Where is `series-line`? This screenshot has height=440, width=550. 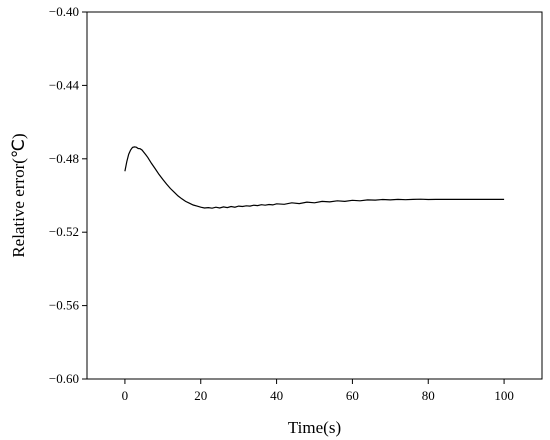
series-line is located at coordinates (314, 177).